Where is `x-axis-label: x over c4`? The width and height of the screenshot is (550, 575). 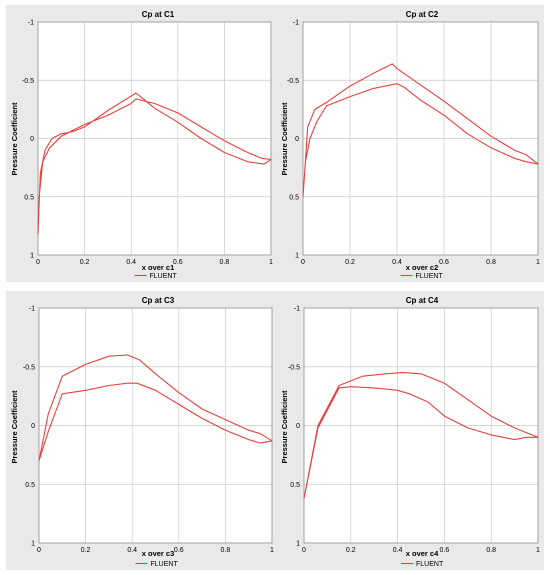 x-axis-label: x over c4 is located at coordinates (422, 553).